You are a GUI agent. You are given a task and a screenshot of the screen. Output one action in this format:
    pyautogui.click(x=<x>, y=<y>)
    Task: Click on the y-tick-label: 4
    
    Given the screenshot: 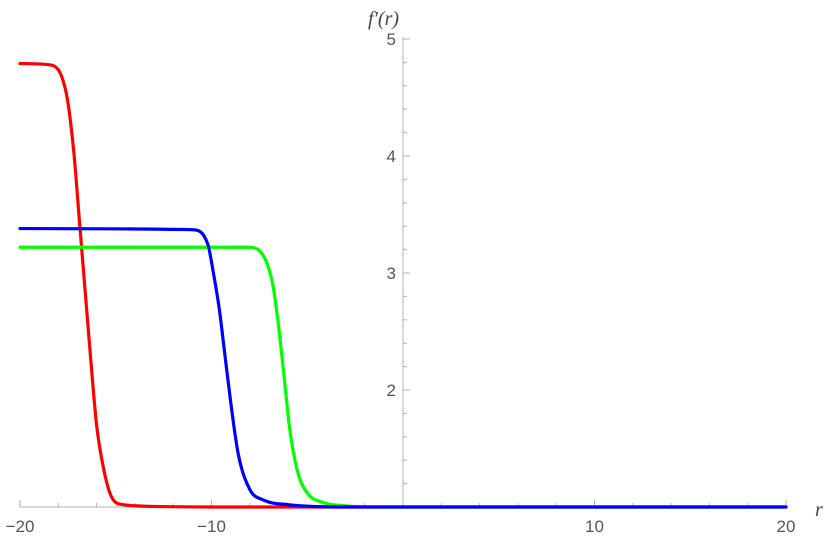 What is the action you would take?
    pyautogui.click(x=391, y=156)
    